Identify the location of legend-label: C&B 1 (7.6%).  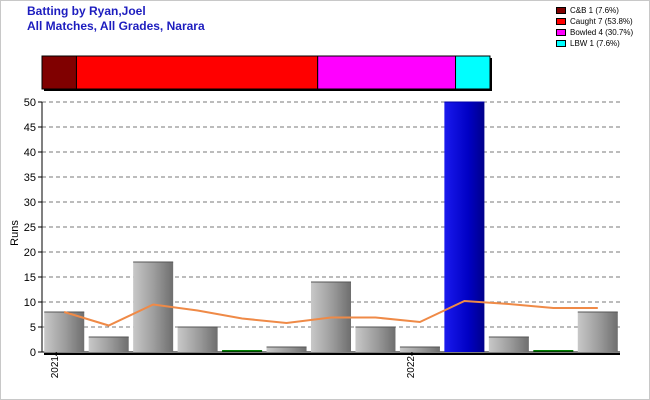
(594, 10).